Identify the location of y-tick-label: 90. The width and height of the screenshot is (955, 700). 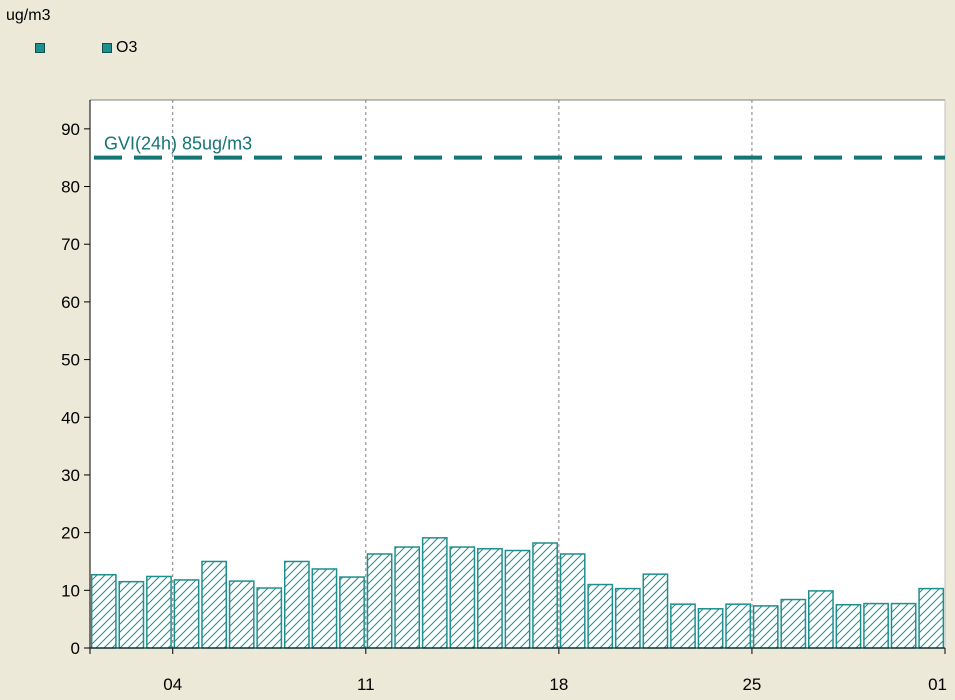
(70, 129).